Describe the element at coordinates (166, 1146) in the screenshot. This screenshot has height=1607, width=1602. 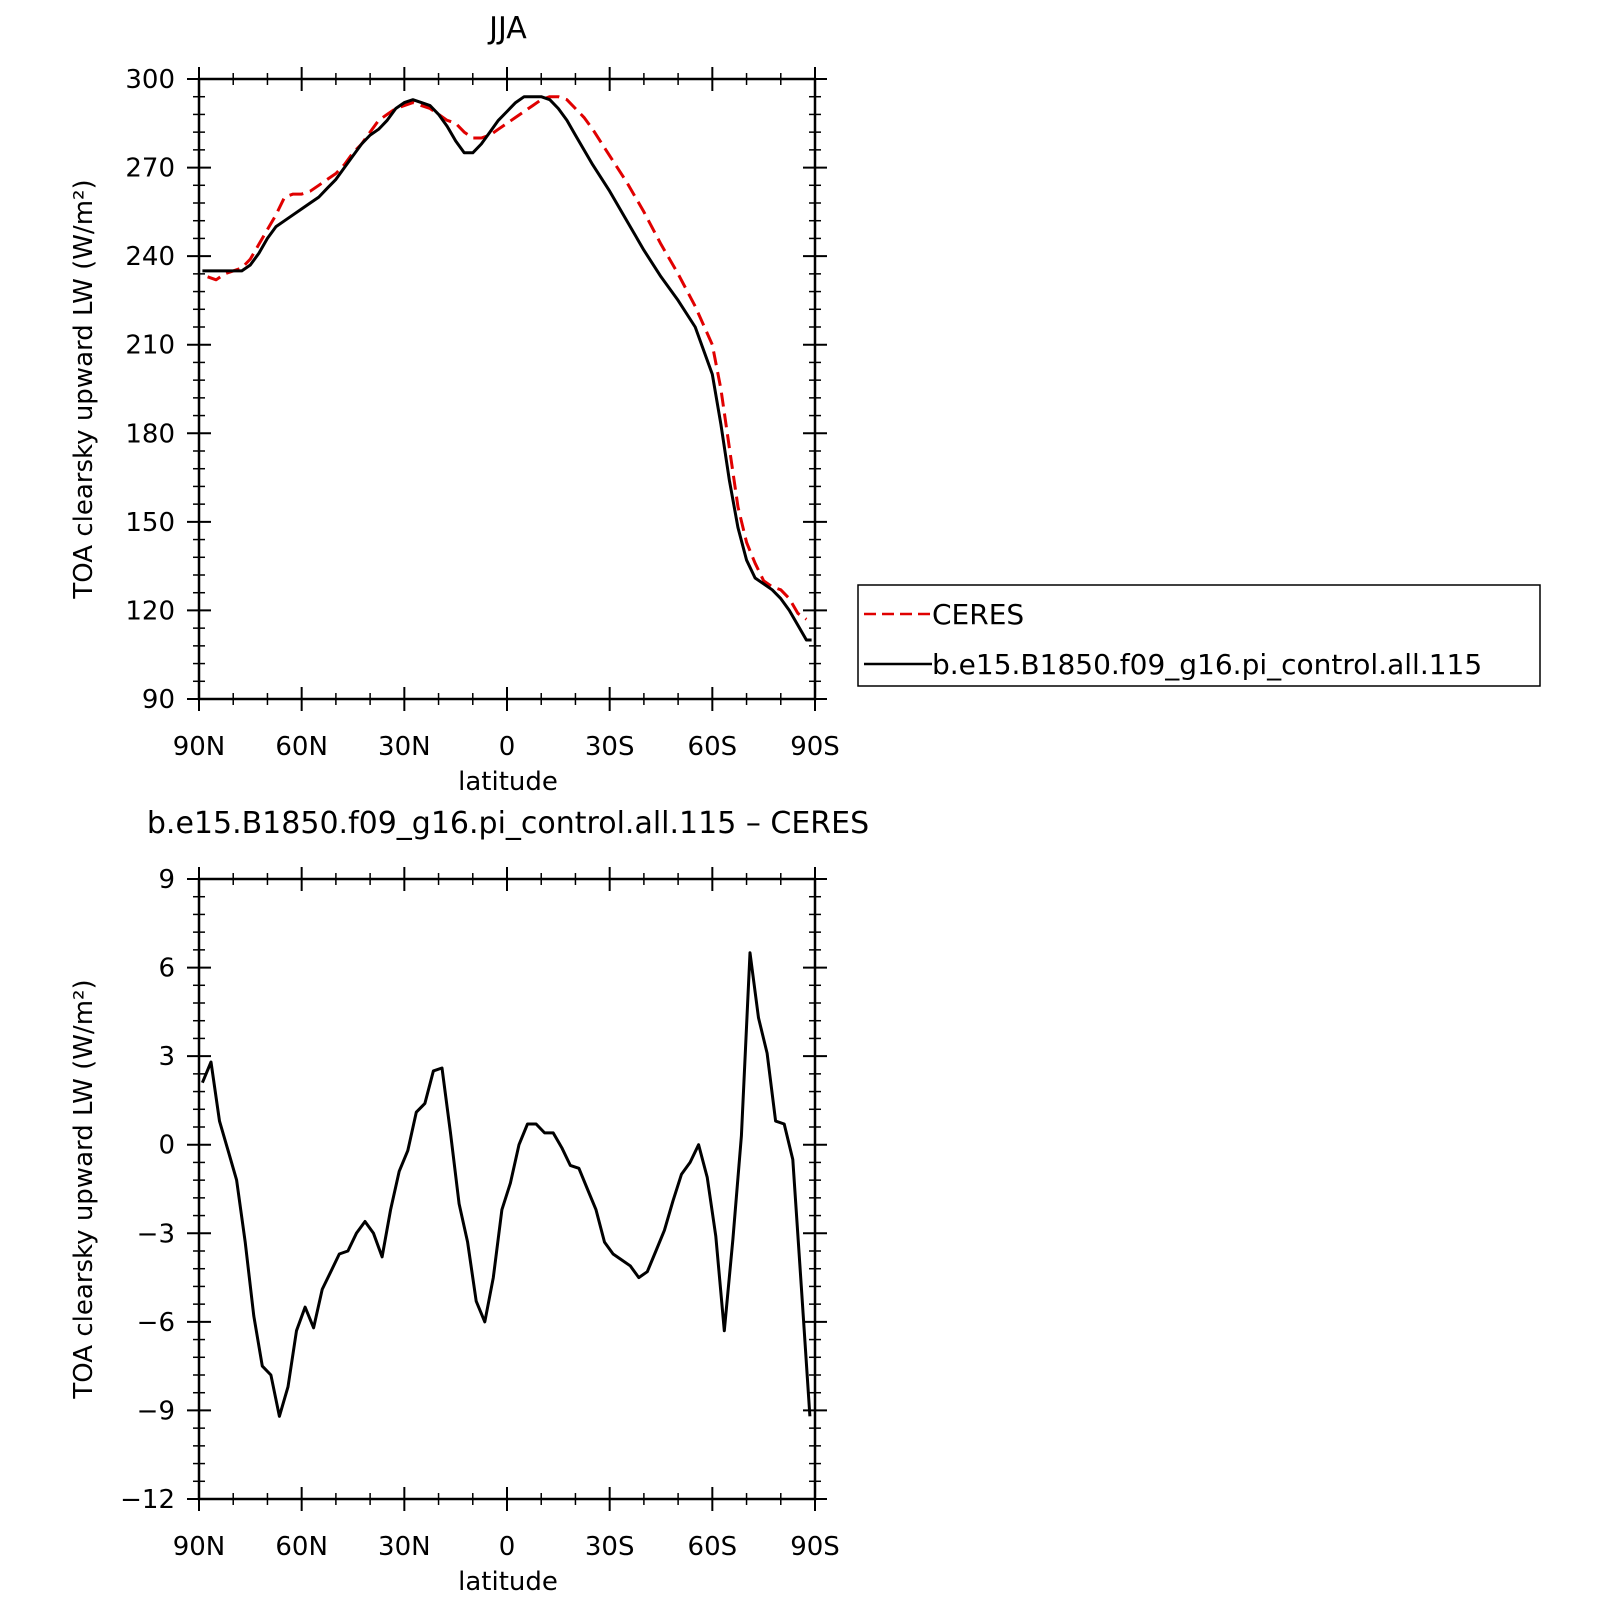
I see `bottom-y-tick-label: 0` at that location.